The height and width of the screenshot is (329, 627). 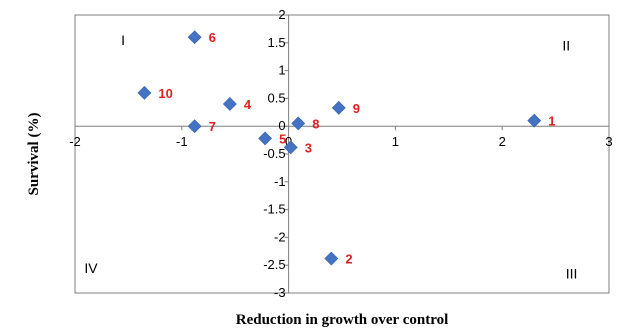 I want to click on y-tick-labels: 2 1.5 1 0.5 0 -0.5 -1 -1.5 -2 -2.5 -3, so click(x=274, y=153).